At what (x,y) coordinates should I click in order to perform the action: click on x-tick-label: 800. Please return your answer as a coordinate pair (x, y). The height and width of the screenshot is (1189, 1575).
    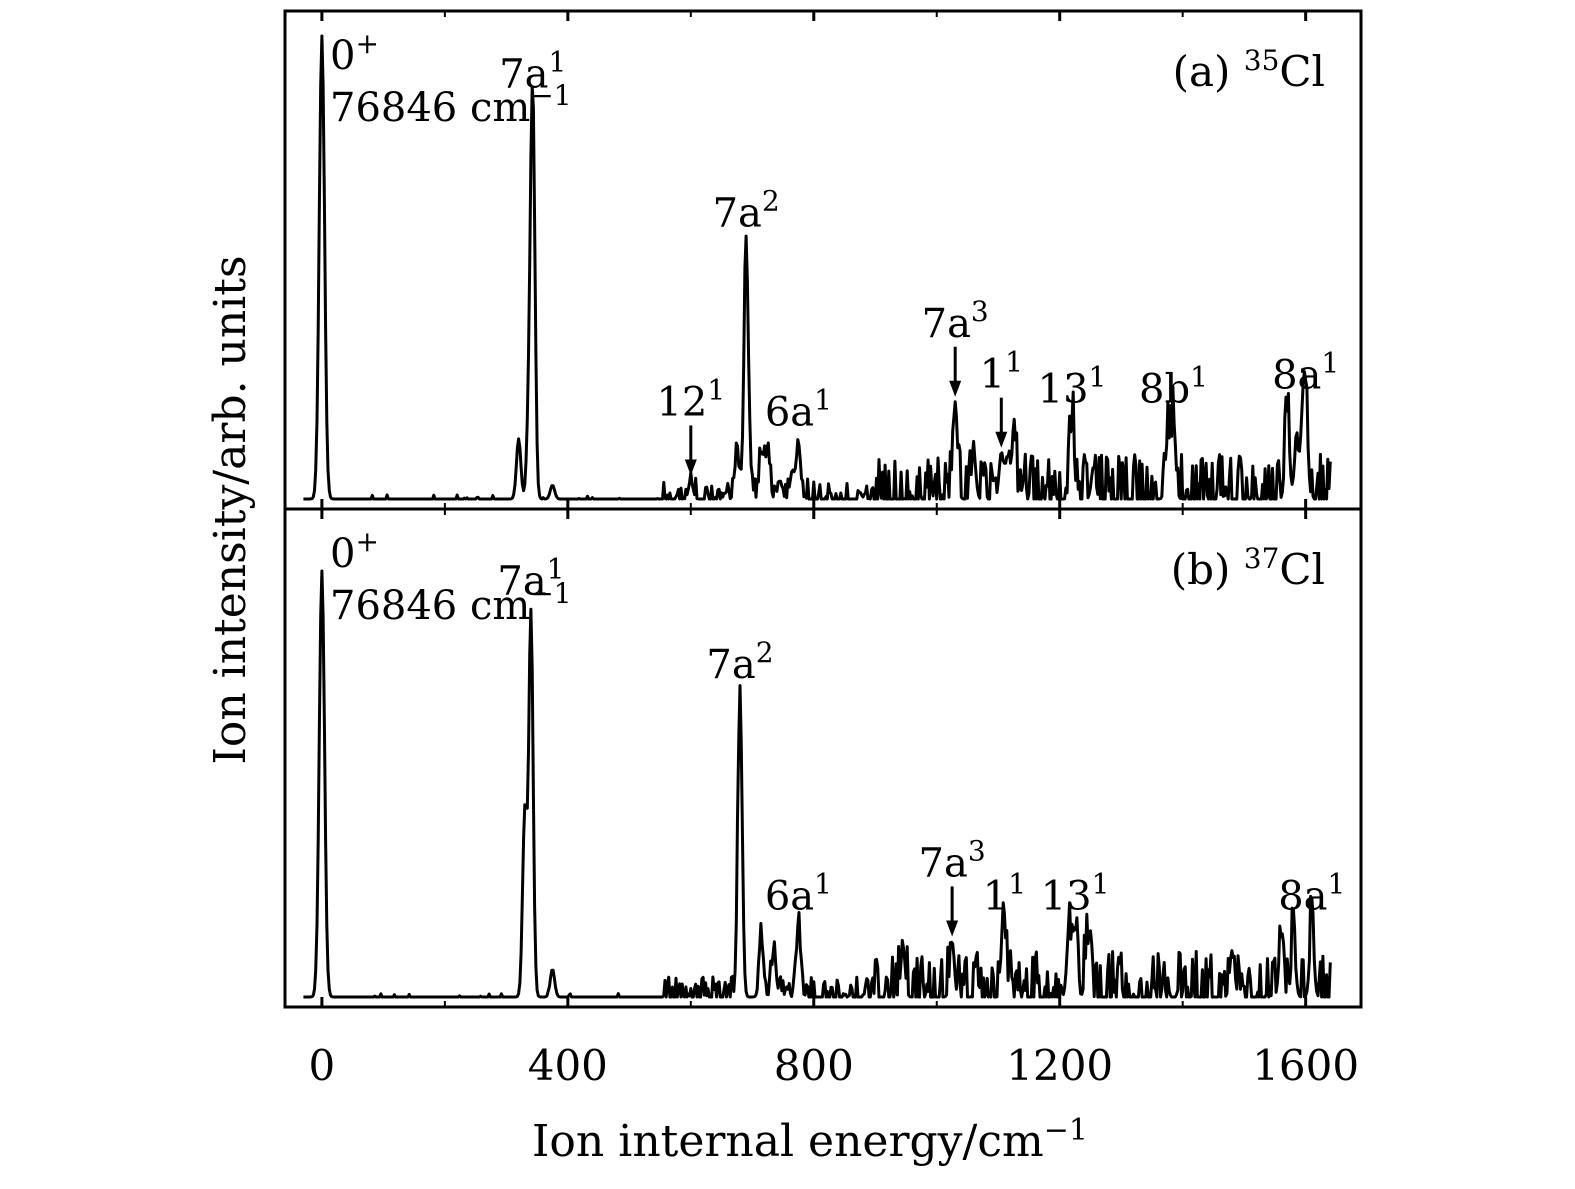
    Looking at the image, I should click on (814, 1065).